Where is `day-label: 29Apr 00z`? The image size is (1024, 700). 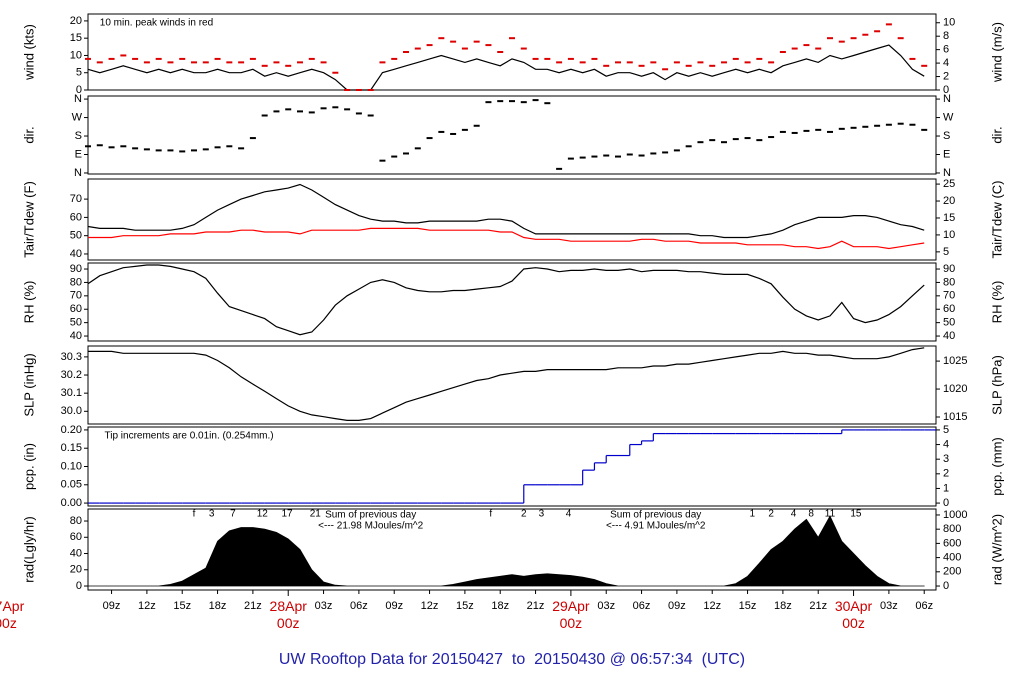 day-label: 29Apr 00z is located at coordinates (571, 614).